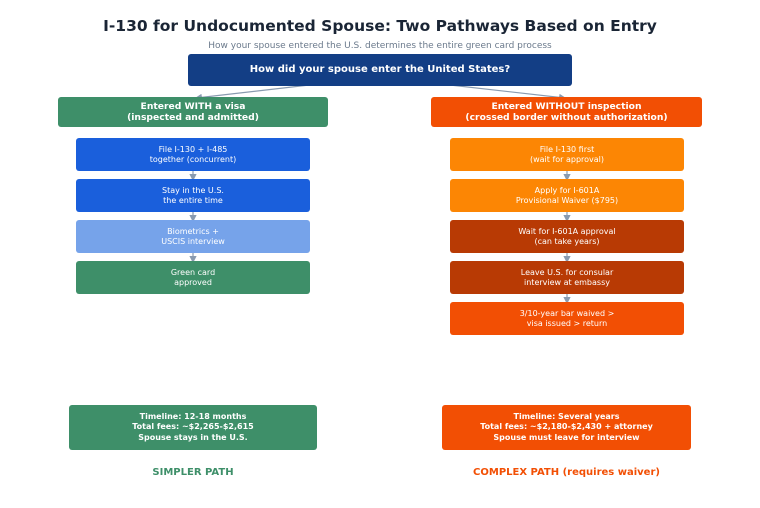 The image size is (760, 508). I want to click on step-line-2: visa issued > return, so click(567, 323).